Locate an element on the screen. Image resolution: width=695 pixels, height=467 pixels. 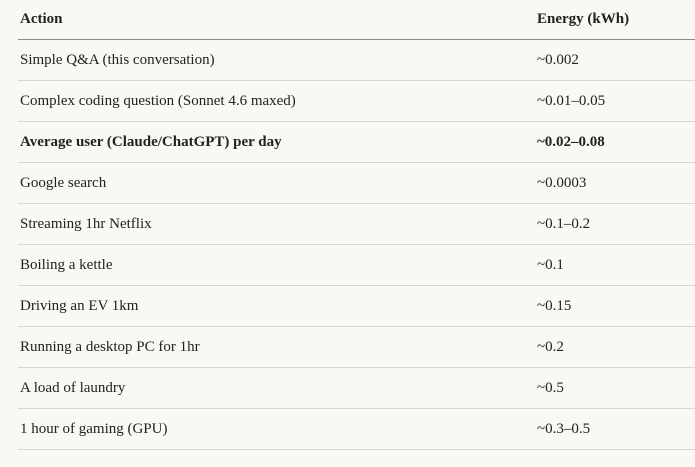
action-cell: Streaming 1hr Netflix is located at coordinates (276, 224).